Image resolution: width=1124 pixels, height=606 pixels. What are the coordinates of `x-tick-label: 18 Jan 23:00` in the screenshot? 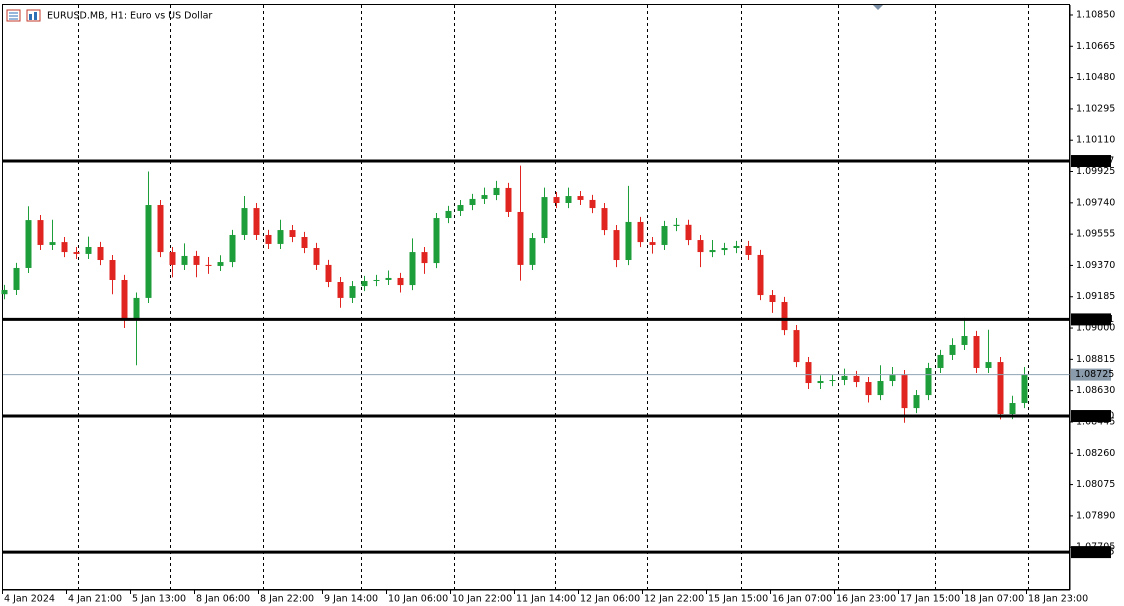 It's located at (1058, 599).